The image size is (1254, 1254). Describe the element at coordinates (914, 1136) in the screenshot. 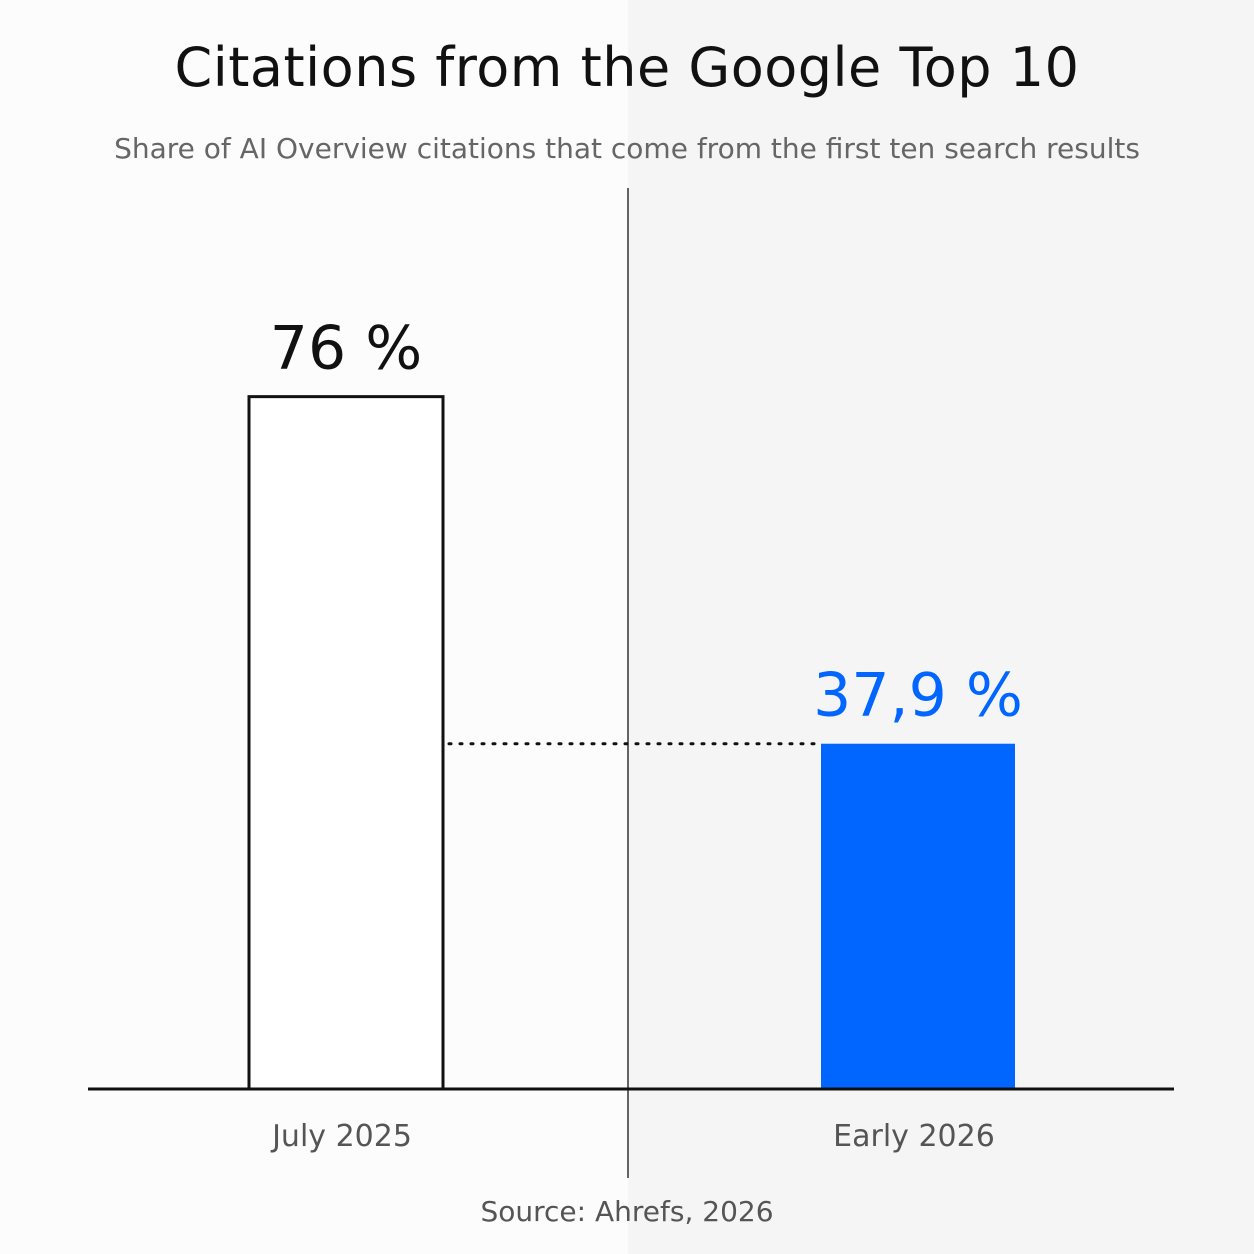

I see `category-label-early-2026: Early 2026` at that location.